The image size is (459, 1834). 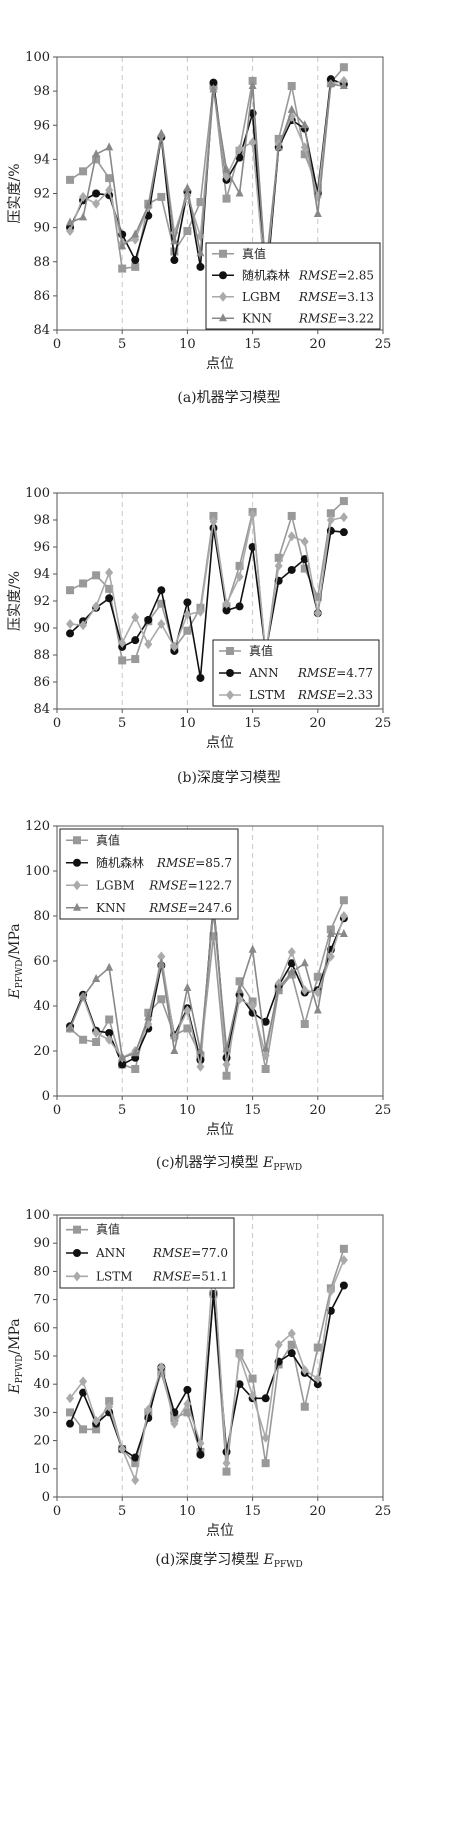 I want to click on y-tick-label: 98, so click(x=41, y=520).